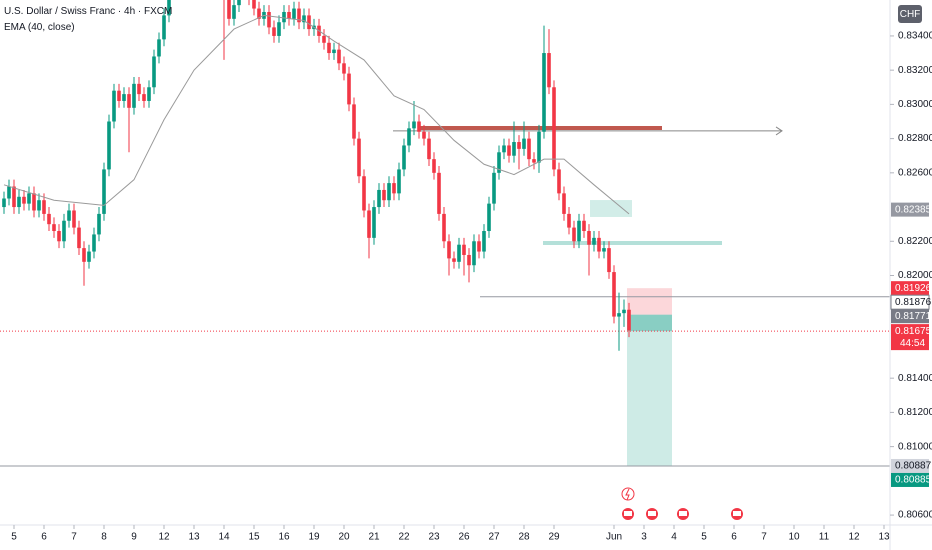 This screenshot has height=550, width=932. Describe the element at coordinates (913, 331) in the screenshot. I see `price-label: 0.81675` at that location.